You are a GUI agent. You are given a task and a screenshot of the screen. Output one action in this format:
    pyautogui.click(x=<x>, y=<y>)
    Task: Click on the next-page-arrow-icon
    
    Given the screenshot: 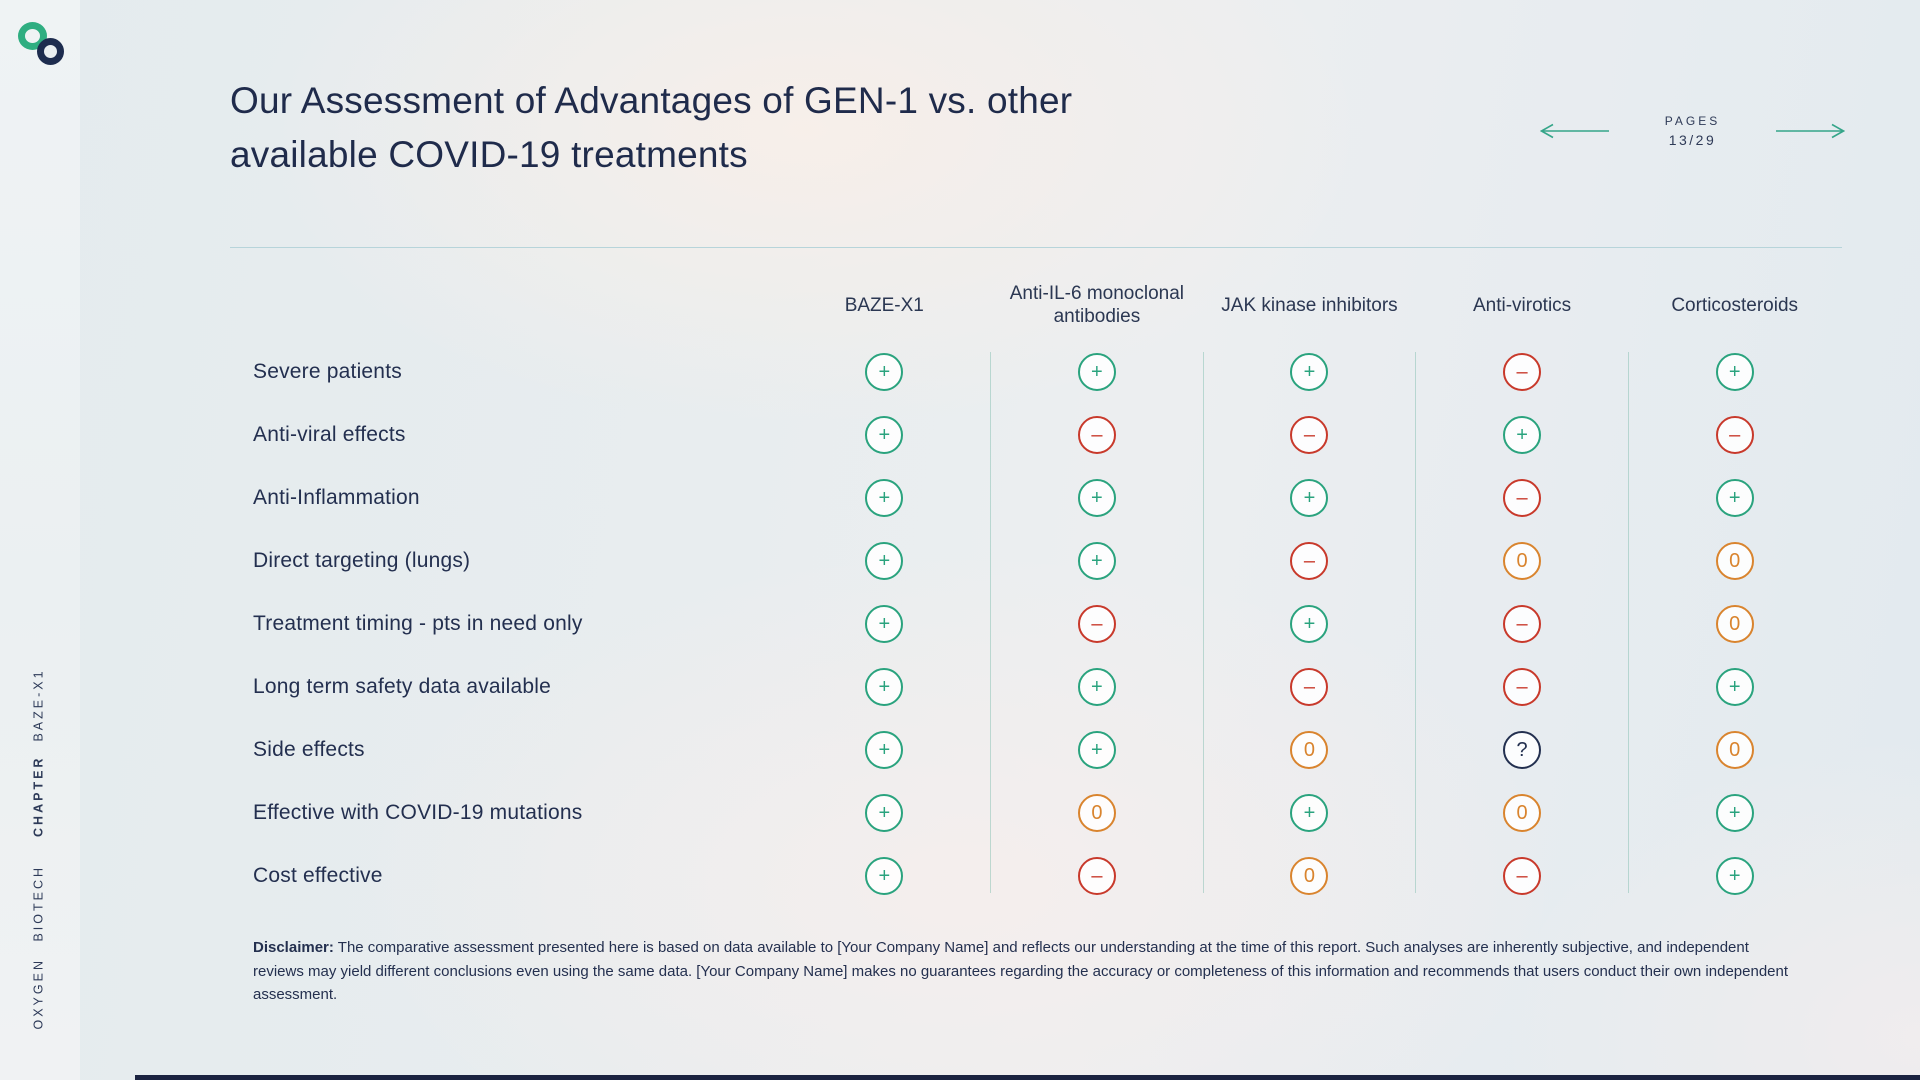 What is the action you would take?
    pyautogui.click(x=1810, y=131)
    